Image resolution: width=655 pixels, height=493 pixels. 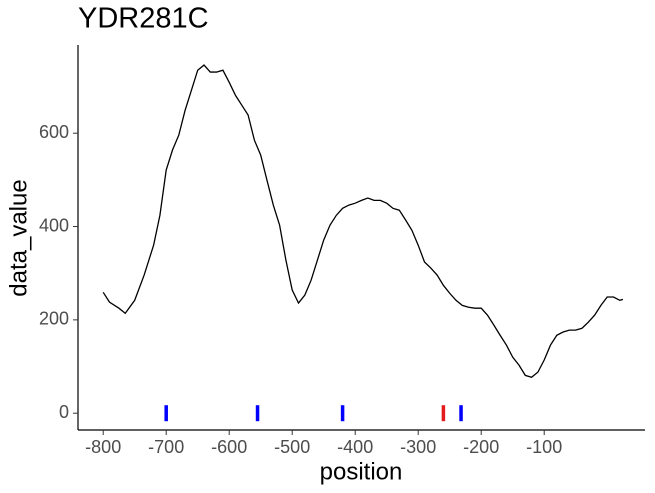 What do you see at coordinates (355, 447) in the screenshot?
I see `x-tick-label: -400` at bounding box center [355, 447].